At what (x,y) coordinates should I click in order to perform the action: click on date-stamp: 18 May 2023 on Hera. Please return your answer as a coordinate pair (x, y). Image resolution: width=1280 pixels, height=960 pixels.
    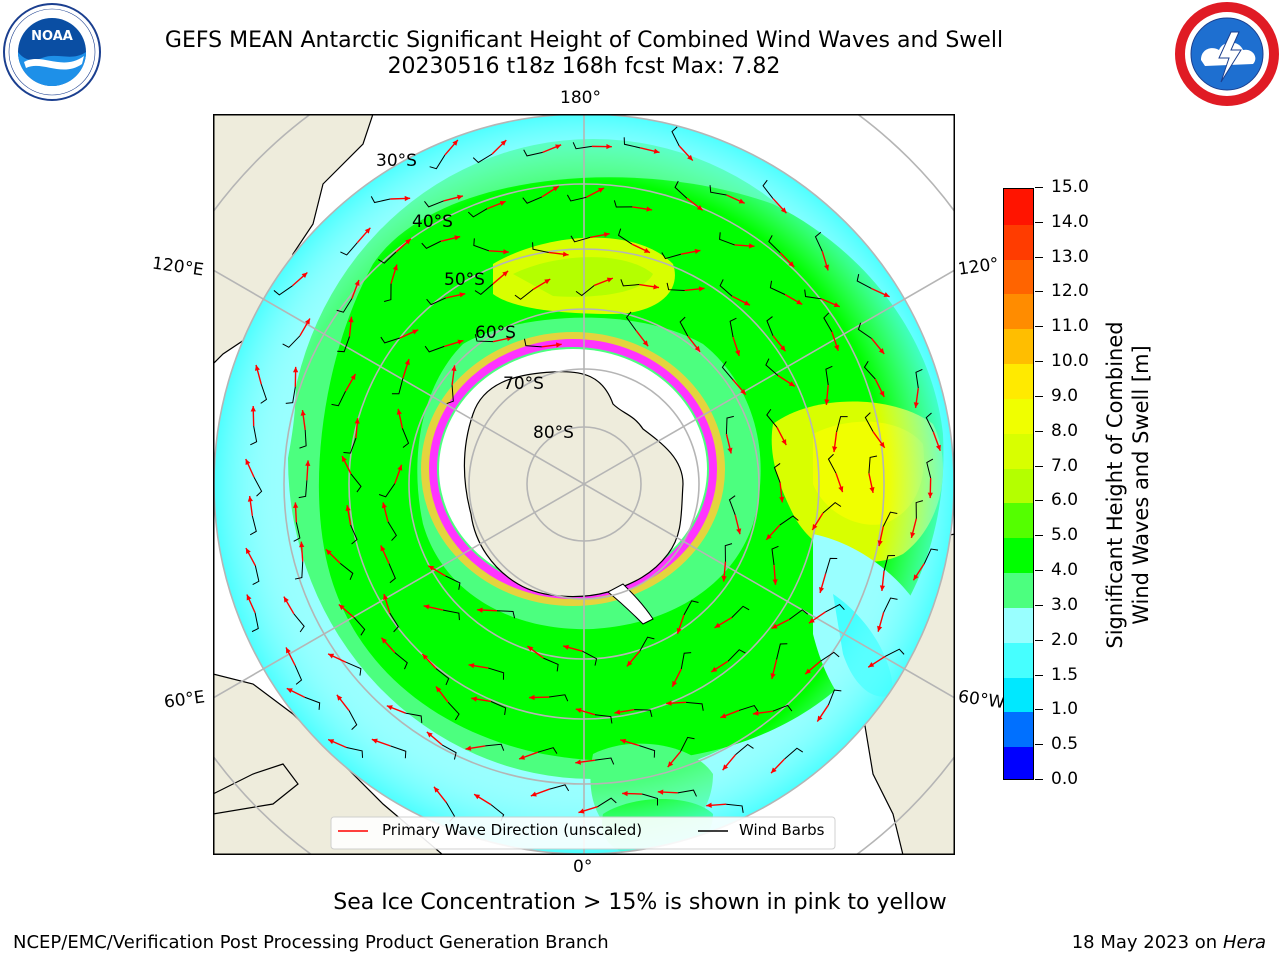
    Looking at the image, I should click on (1169, 942).